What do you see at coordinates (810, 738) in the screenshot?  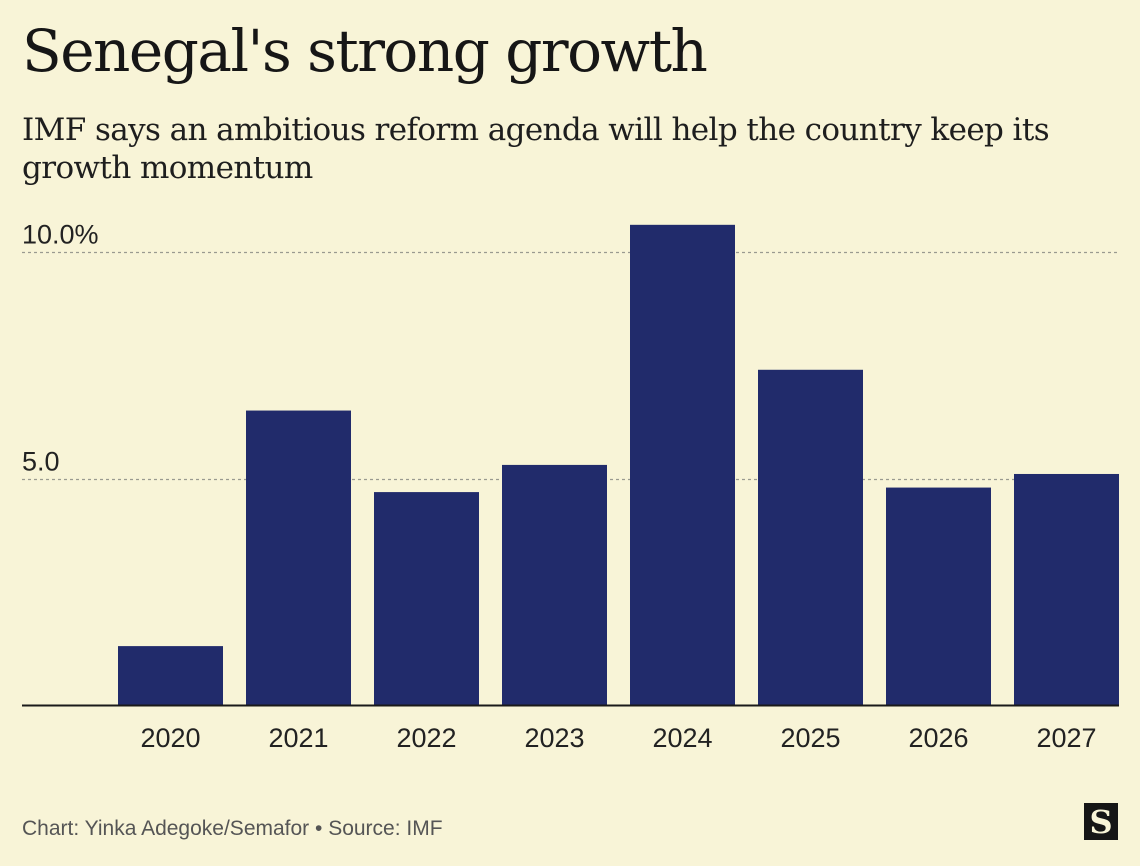 I see `x-tick-label: 2025` at bounding box center [810, 738].